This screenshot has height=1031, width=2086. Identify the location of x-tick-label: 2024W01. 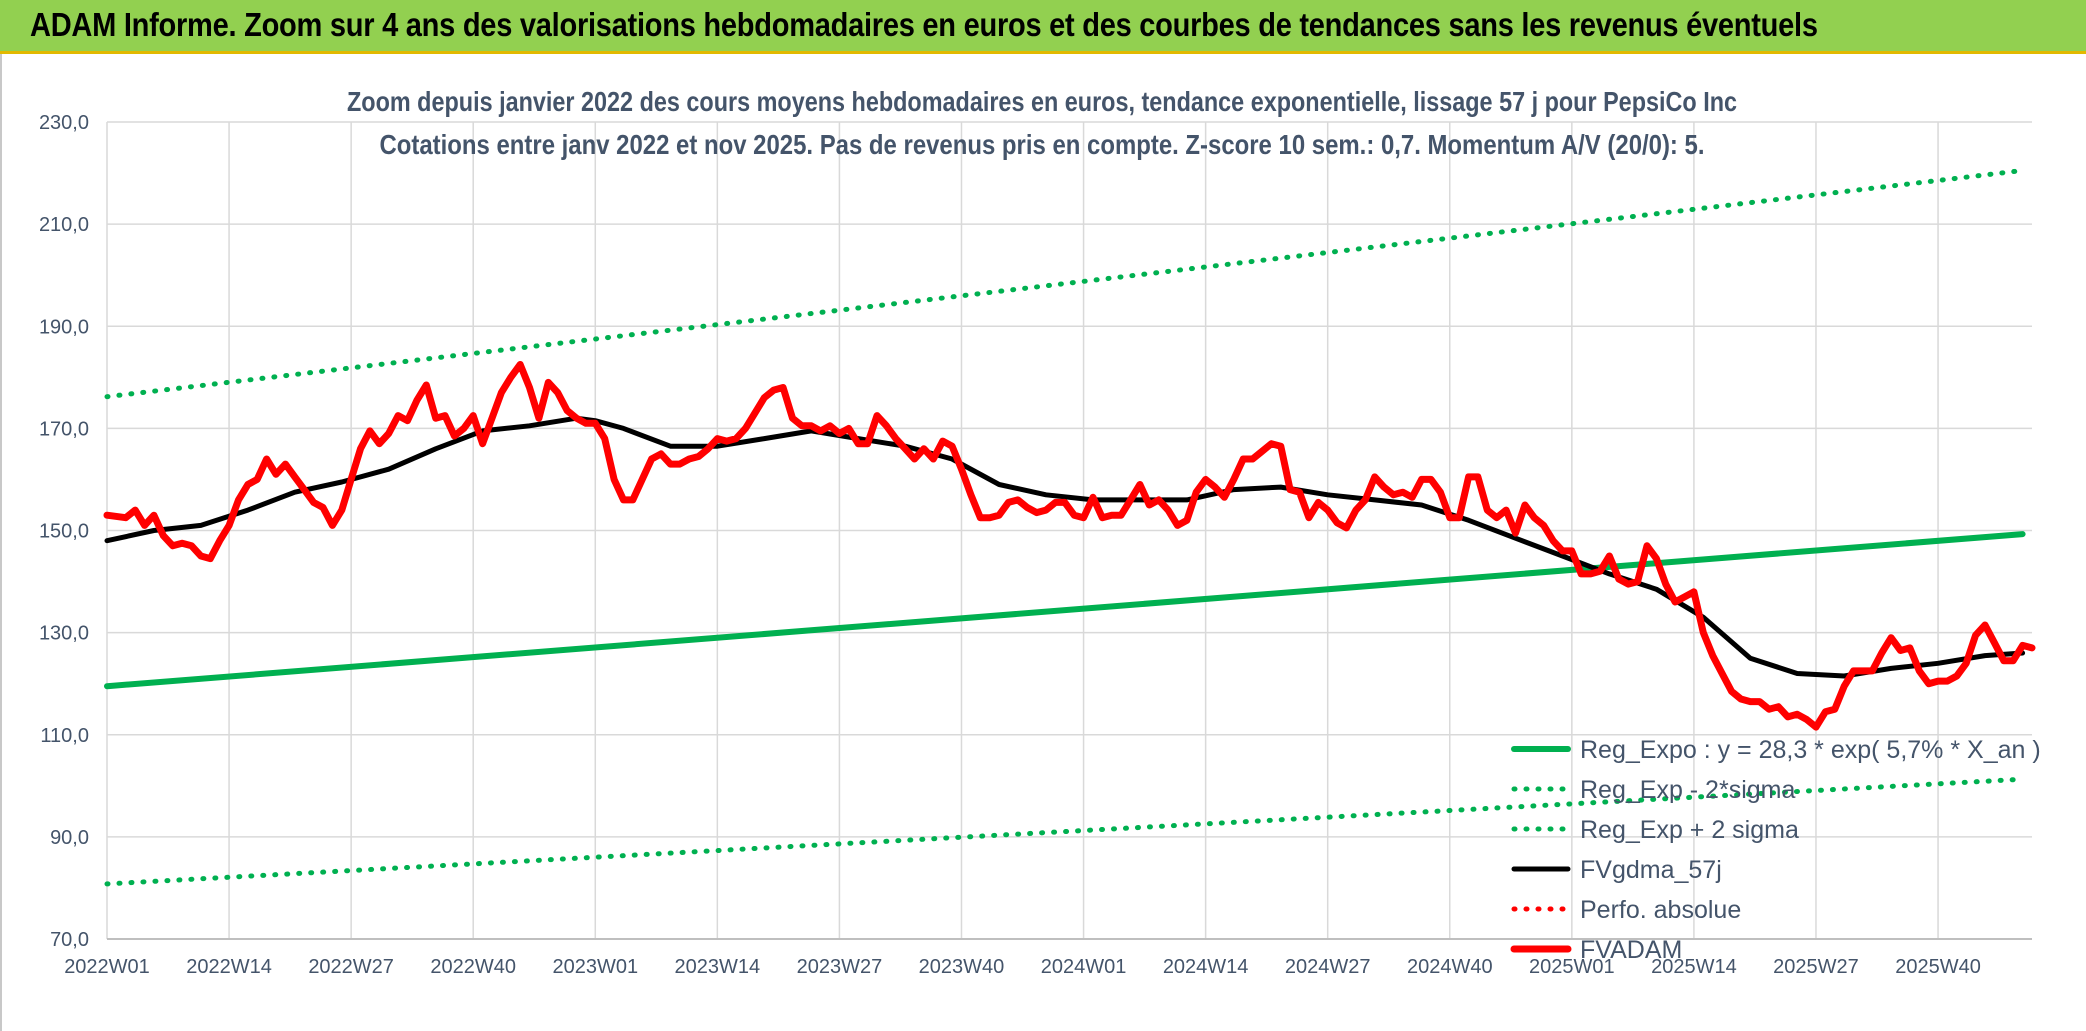
(1084, 967).